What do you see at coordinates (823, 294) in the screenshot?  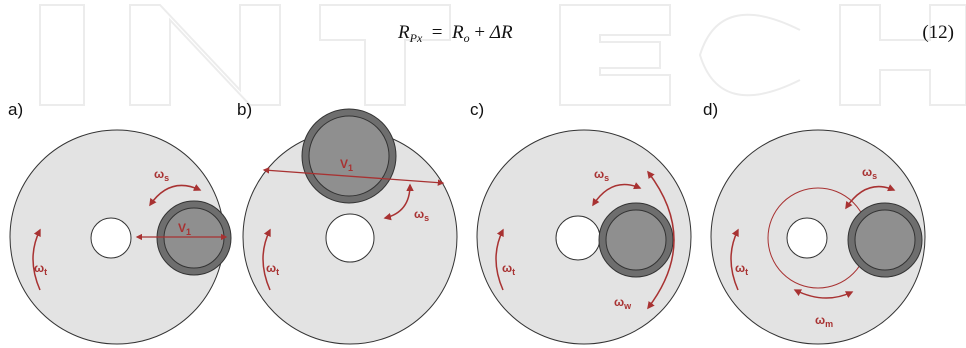 I see `orbit-arrow` at bounding box center [823, 294].